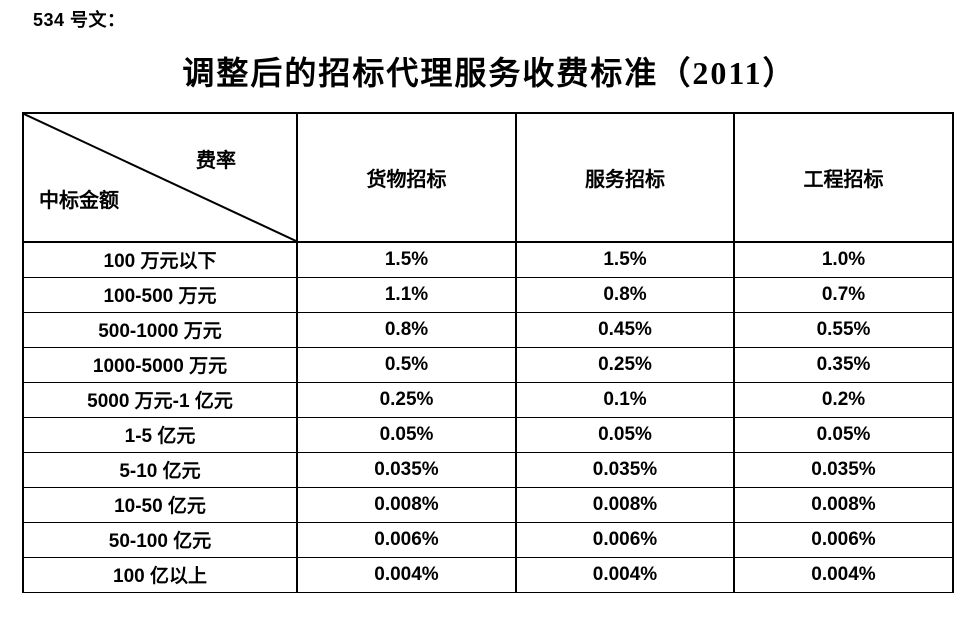  What do you see at coordinates (843, 177) in the screenshot?
I see `column-header-engineering: 工程招标` at bounding box center [843, 177].